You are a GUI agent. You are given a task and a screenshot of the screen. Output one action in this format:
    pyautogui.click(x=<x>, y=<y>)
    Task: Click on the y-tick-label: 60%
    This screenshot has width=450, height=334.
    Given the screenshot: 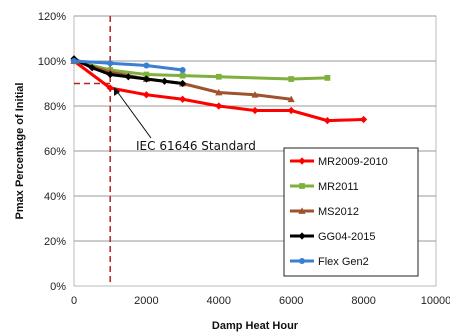 What is the action you would take?
    pyautogui.click(x=55, y=152)
    